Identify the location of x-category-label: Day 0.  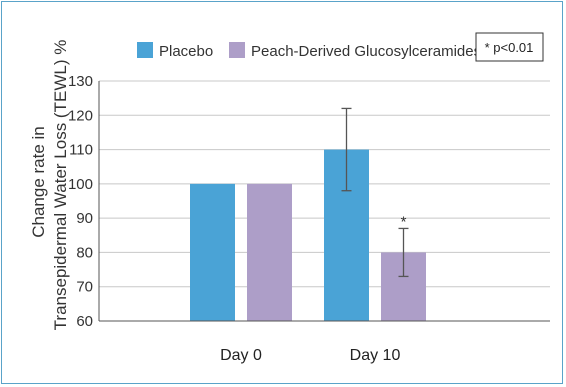
(241, 355).